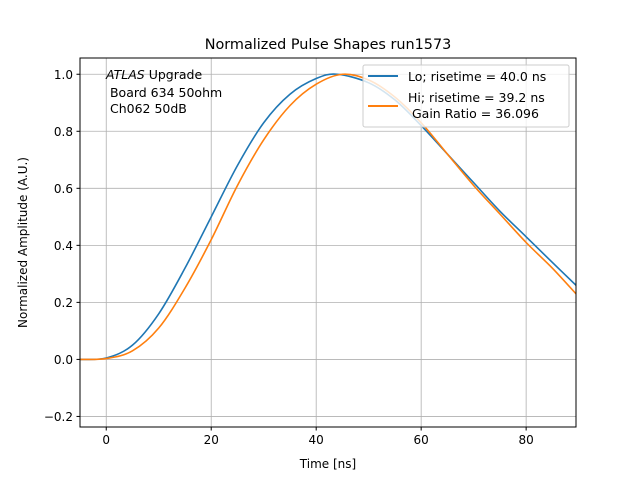 The height and width of the screenshot is (484, 640). I want to click on y-tick-label: −0.2, so click(58, 417).